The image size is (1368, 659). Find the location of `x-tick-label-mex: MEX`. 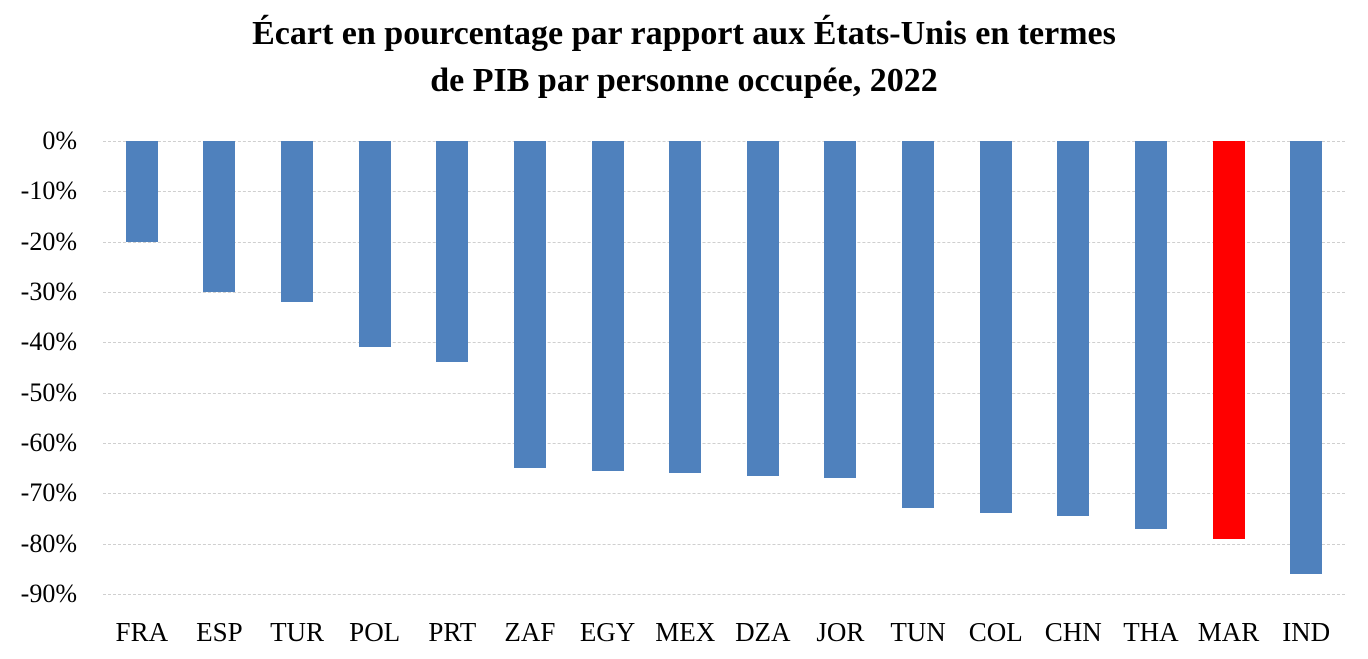

x-tick-label-mex: MEX is located at coordinates (685, 632).